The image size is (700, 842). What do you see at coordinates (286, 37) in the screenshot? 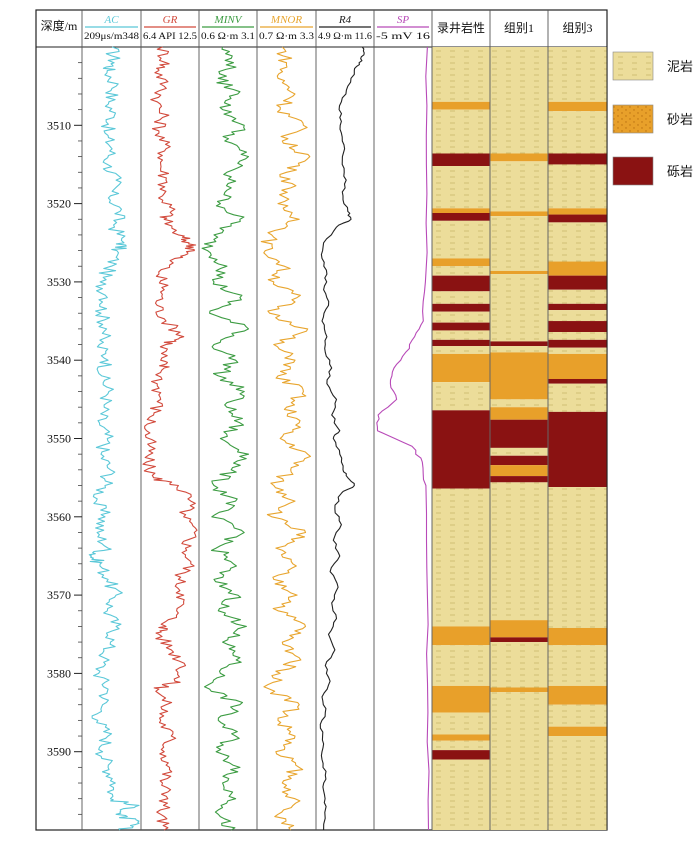
I see `curve-scale-mnor: 0.7 Ω·m 3.3` at bounding box center [286, 37].